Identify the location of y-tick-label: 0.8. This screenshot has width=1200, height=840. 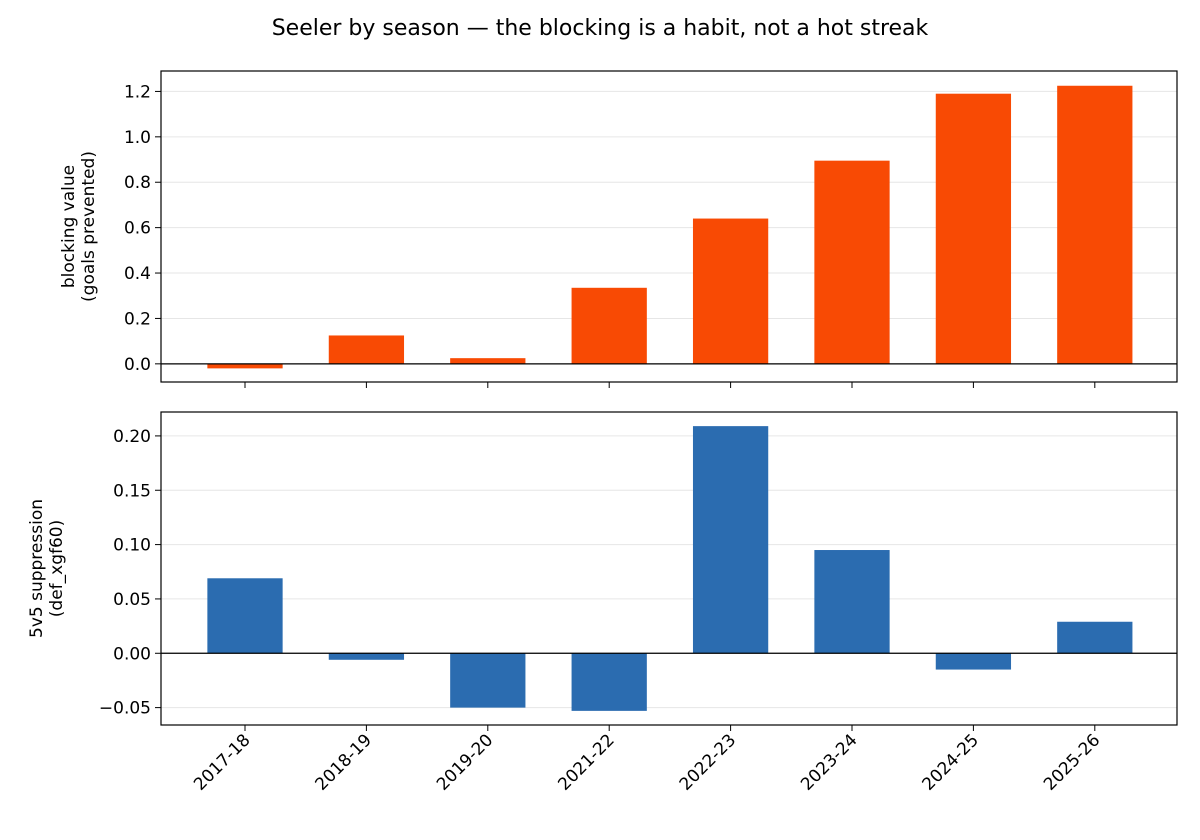
(137, 183).